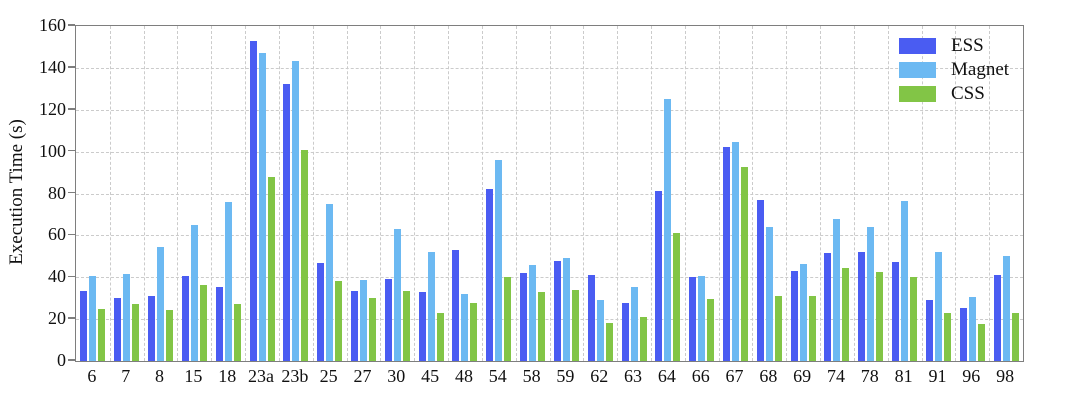  Describe the element at coordinates (565, 376) in the screenshot. I see `x-tick-label: 59` at that location.